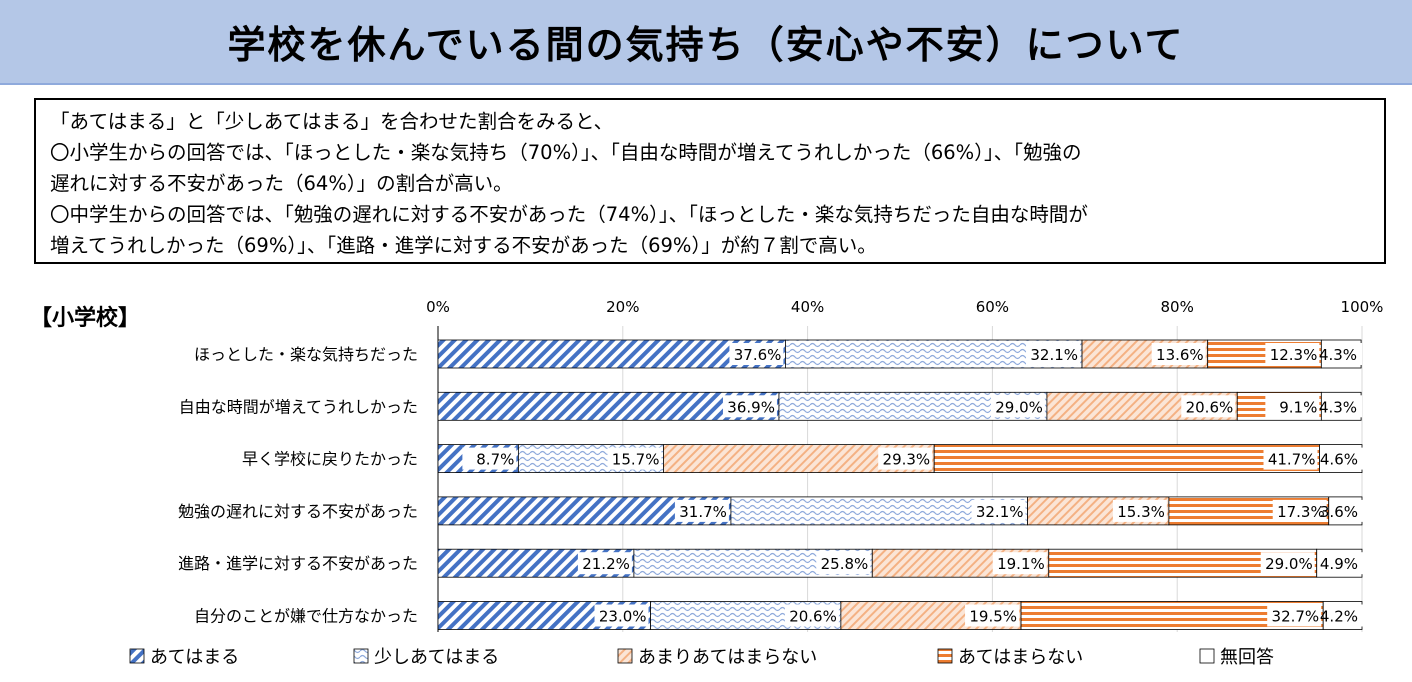  What do you see at coordinates (436, 657) in the screenshot?
I see `legend-label: 少しあてはまる` at bounding box center [436, 657].